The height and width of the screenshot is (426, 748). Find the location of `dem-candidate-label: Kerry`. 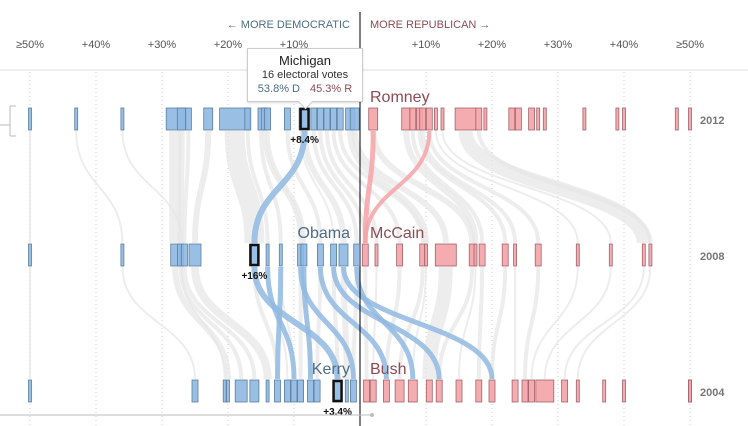

dem-candidate-label: Kerry is located at coordinates (331, 369).